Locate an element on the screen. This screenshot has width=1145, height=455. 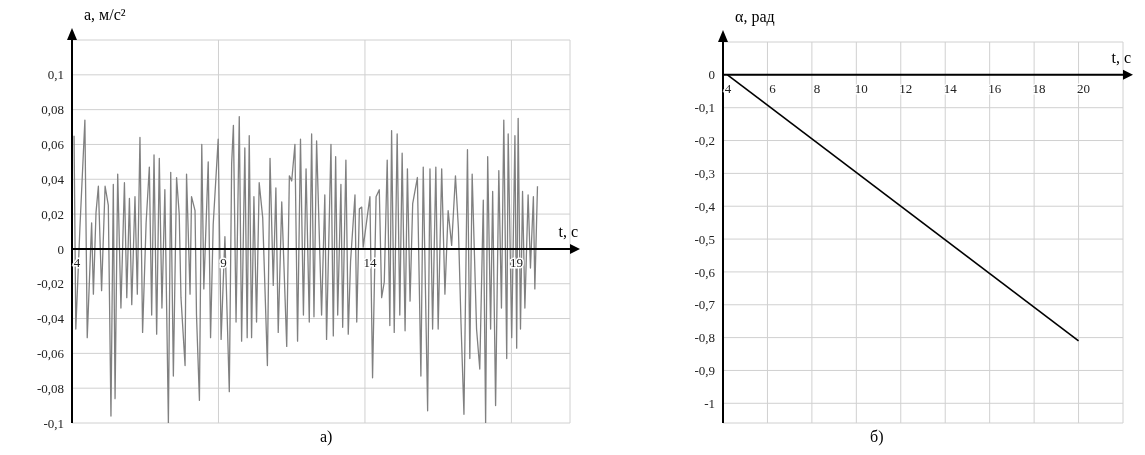
y-tick-label: 0,02 is located at coordinates (52, 214).